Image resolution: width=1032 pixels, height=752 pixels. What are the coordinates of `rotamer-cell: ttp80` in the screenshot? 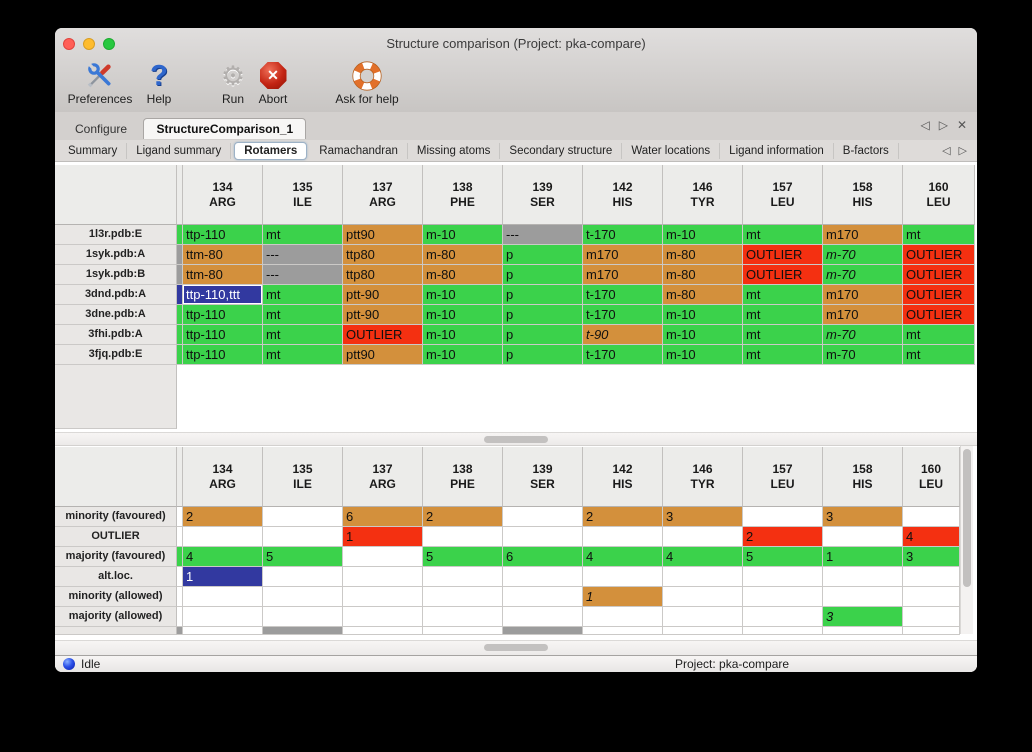 It's located at (383, 255).